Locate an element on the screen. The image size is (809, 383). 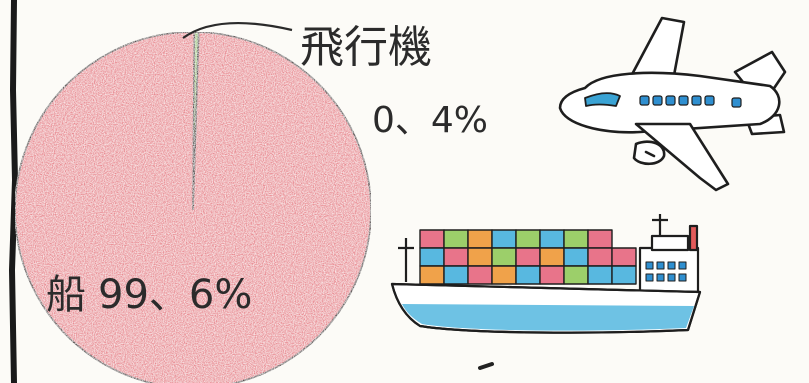
stray-mark is located at coordinates (486, 366).